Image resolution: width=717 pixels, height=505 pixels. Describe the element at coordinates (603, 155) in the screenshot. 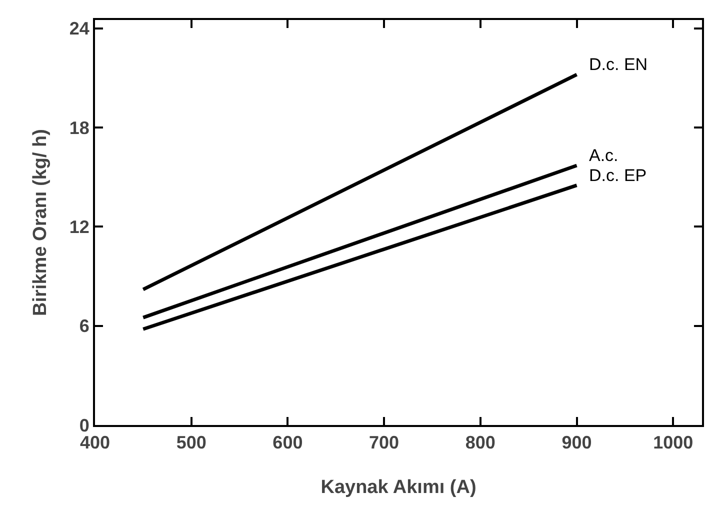

I see `series-label: A.c.` at that location.